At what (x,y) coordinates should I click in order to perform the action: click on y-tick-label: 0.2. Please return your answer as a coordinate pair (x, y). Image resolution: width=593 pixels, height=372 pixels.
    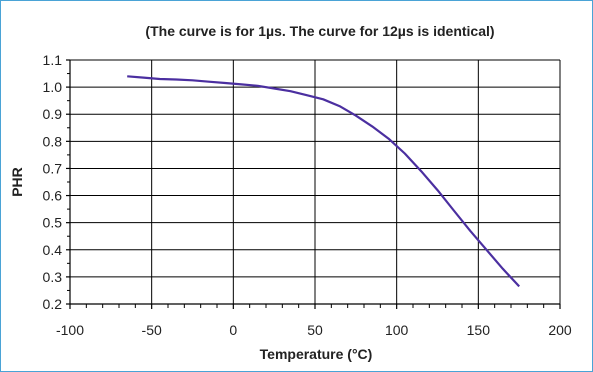
    Looking at the image, I should click on (53, 304).